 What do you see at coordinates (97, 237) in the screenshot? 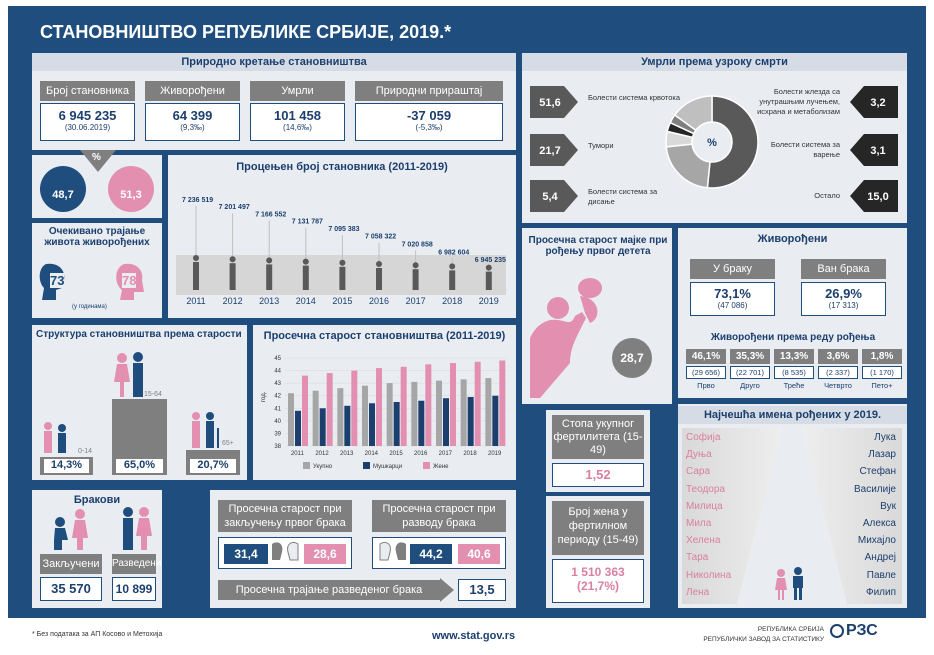
I see `life-expectancy-title: Очекивано трајање живота живорођених` at bounding box center [97, 237].